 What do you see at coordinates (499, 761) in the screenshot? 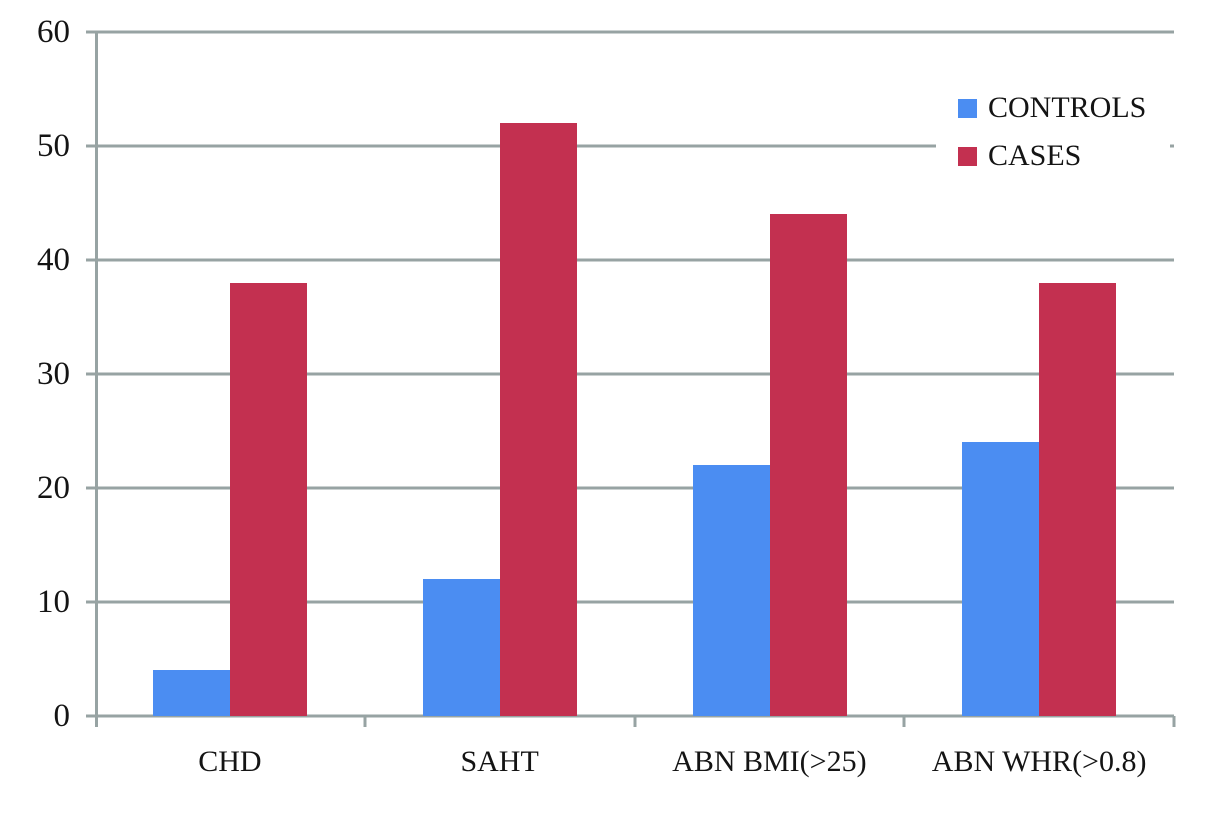
I see `x-category-label: SAHT` at bounding box center [499, 761].